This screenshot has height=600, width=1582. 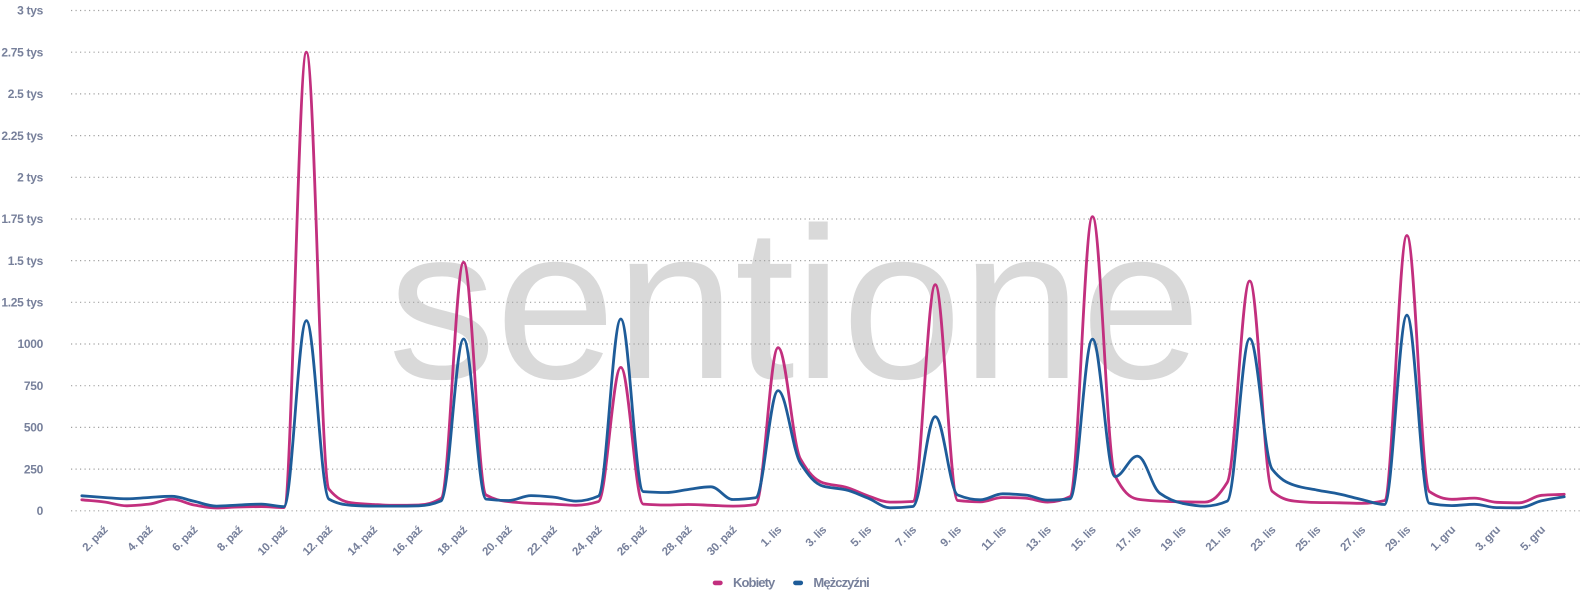 I want to click on svg-text: 10. paź, so click(x=273, y=541).